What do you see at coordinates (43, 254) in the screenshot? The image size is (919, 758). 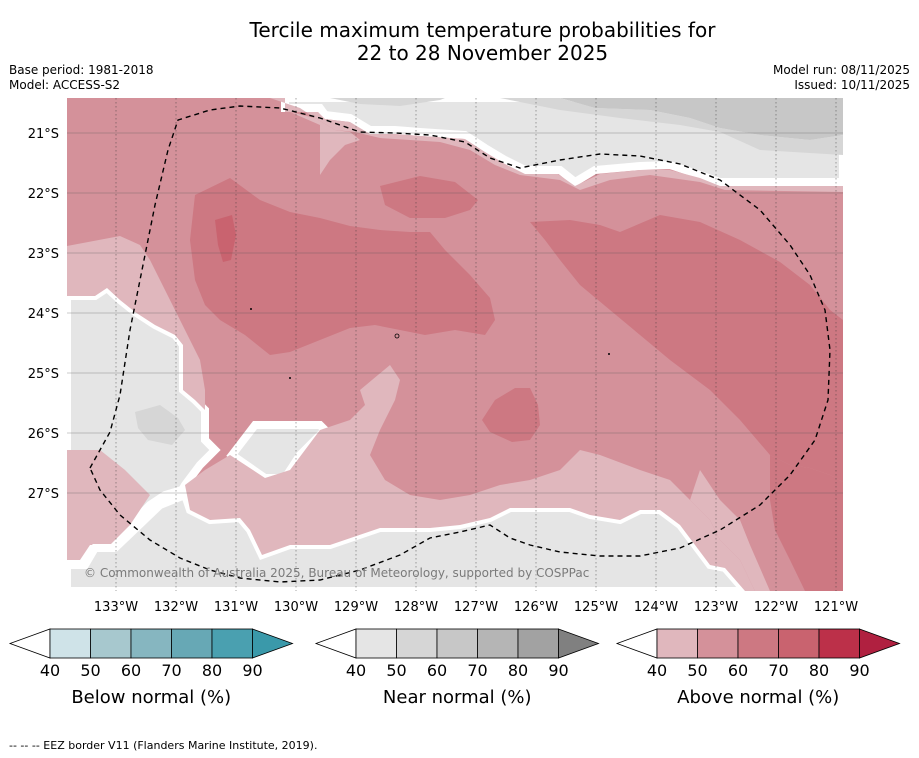 I see `lat-label: 23°S` at bounding box center [43, 254].